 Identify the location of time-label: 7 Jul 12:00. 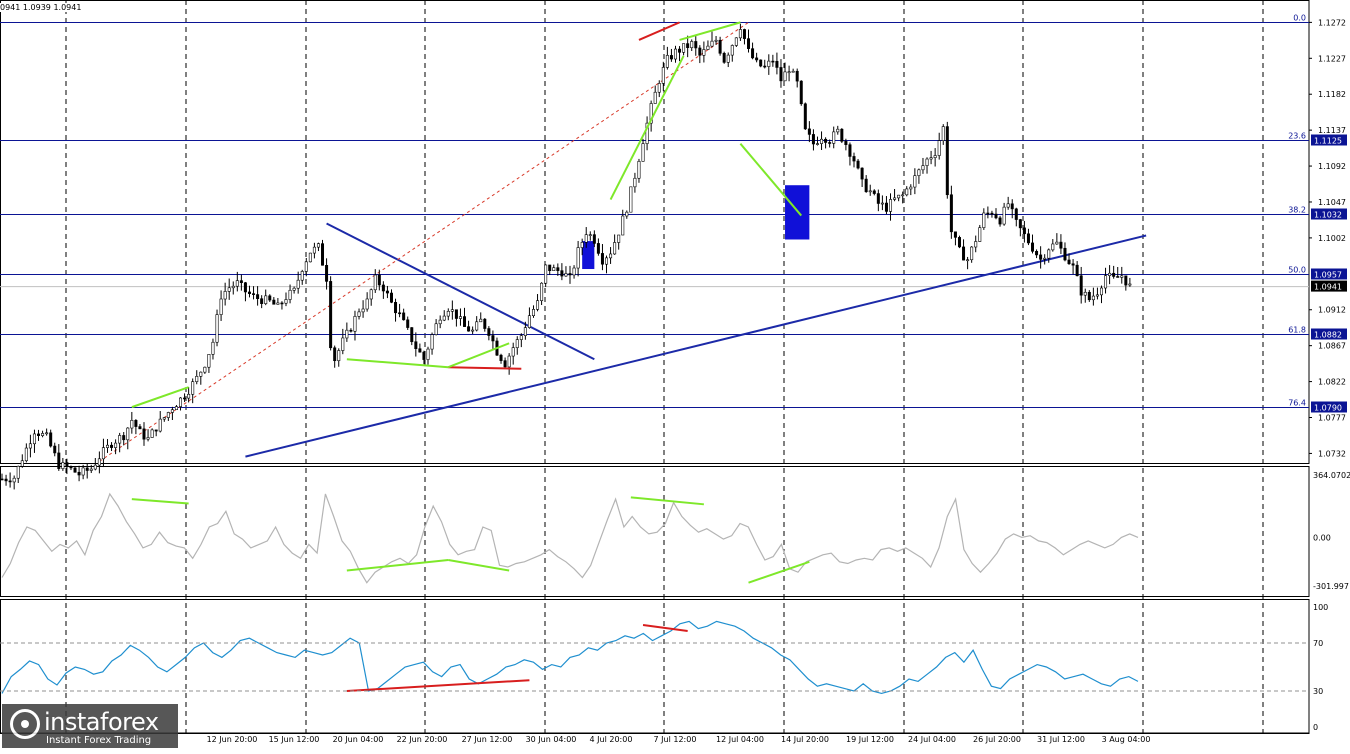
(675, 739).